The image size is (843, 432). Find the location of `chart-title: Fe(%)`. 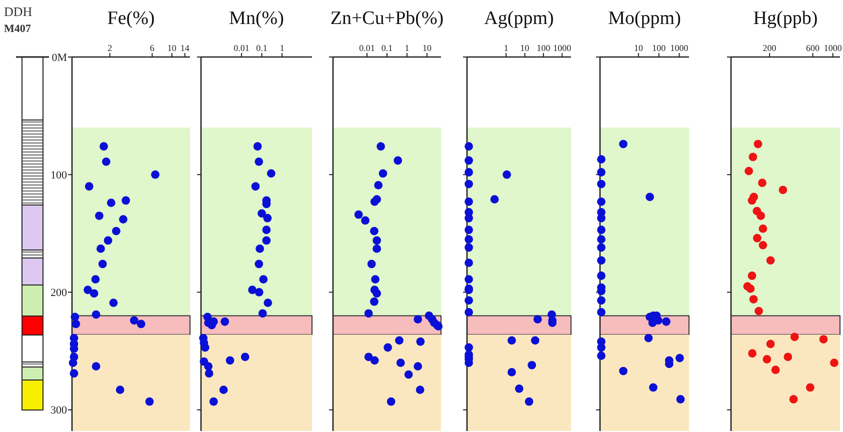

chart-title: Fe(%) is located at coordinates (131, 18).